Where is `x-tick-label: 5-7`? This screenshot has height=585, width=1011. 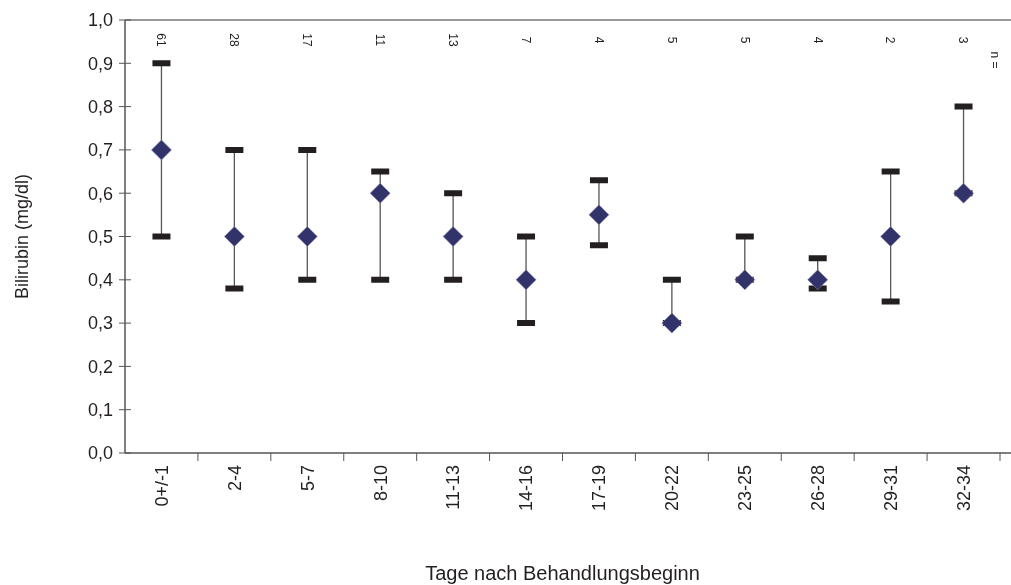
x-tick-label: 5-7 is located at coordinates (307, 478).